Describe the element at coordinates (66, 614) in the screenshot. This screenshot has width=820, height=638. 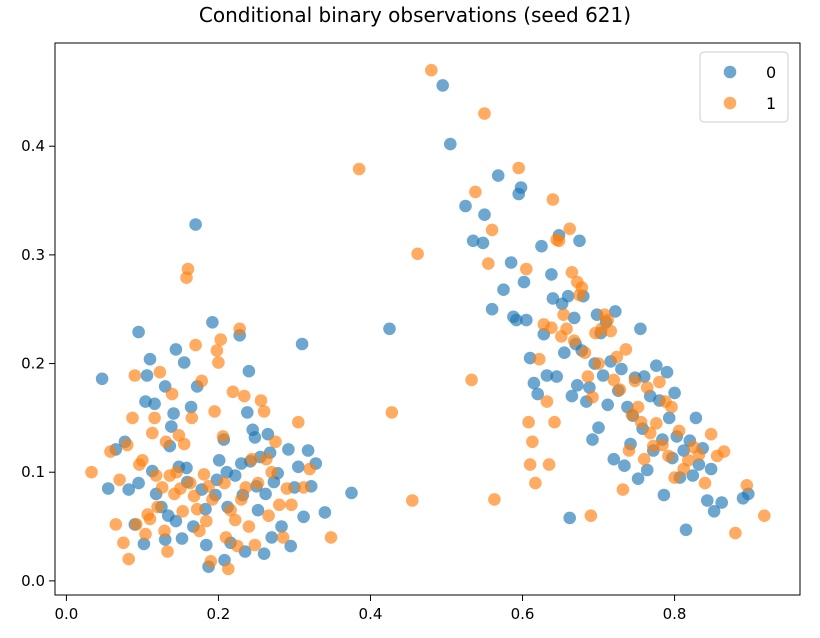
I see `x-tick-label: 0.0` at that location.